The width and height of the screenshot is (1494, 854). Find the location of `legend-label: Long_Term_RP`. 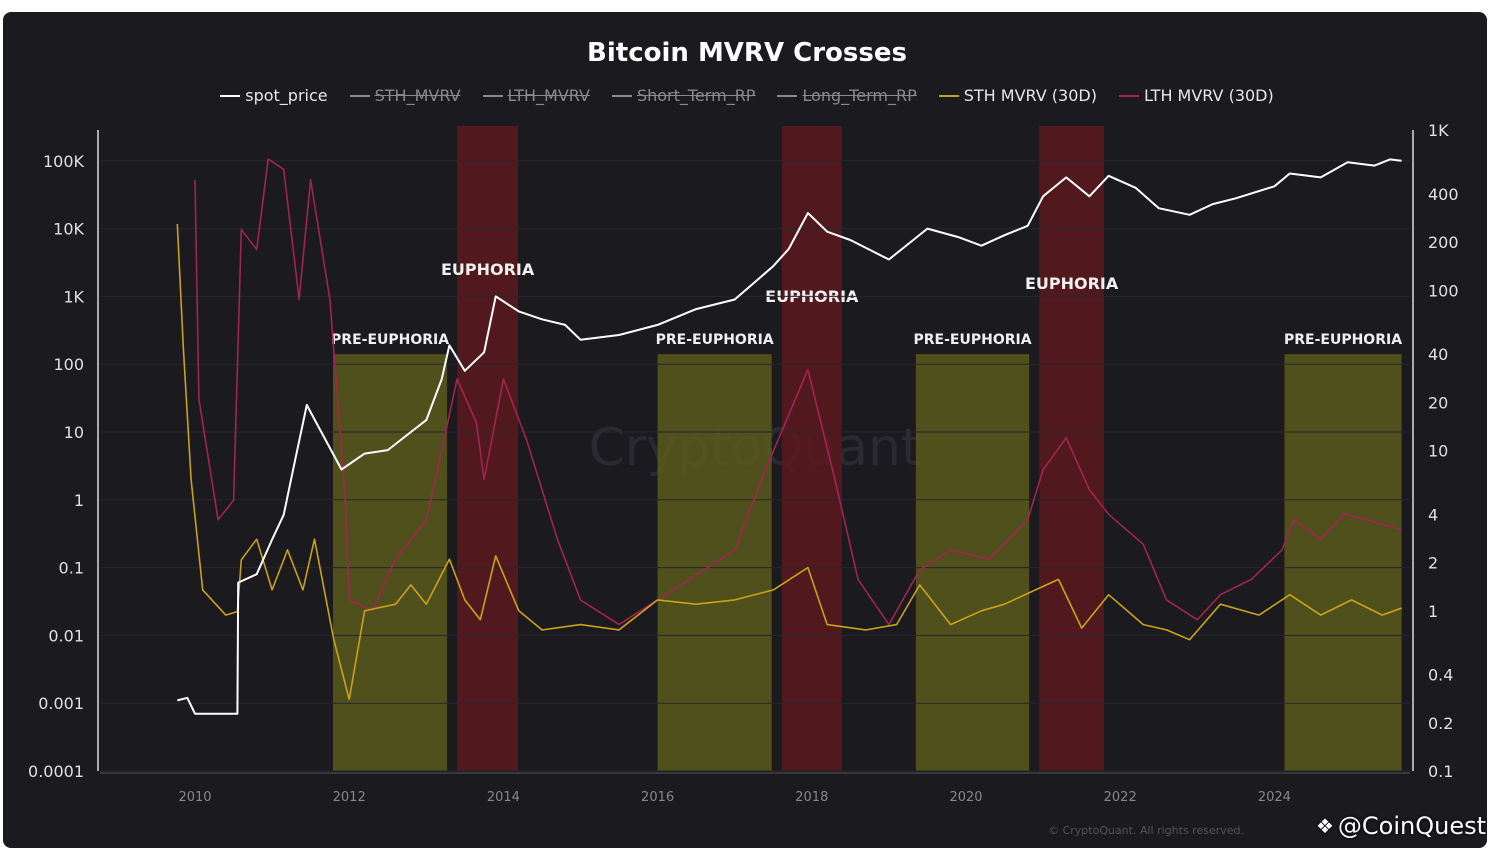

legend-label: Long_Term_RP is located at coordinates (859, 95).